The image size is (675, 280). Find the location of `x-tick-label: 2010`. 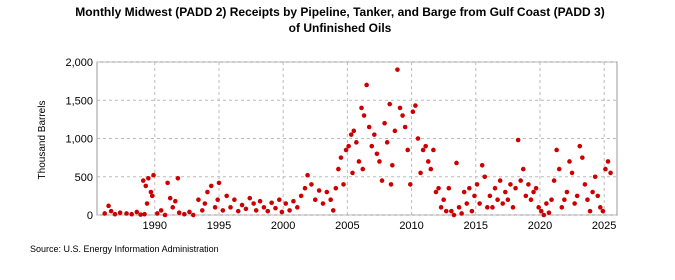

x-tick-label: 2010 is located at coordinates (411, 226).